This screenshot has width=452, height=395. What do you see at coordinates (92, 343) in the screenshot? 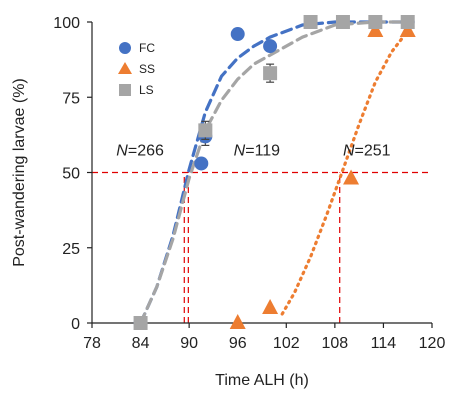
I see `x-tick-label: 78` at bounding box center [92, 343].